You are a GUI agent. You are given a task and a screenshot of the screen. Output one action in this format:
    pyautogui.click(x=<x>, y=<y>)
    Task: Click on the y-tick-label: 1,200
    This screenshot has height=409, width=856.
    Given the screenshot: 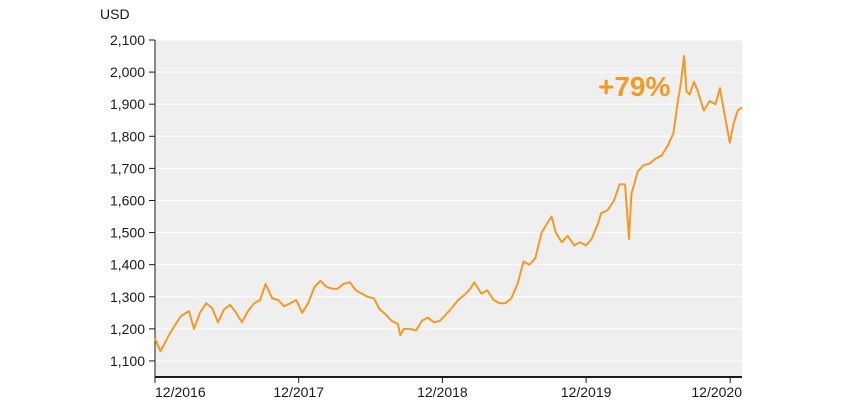 What is the action you would take?
    pyautogui.click(x=127, y=329)
    